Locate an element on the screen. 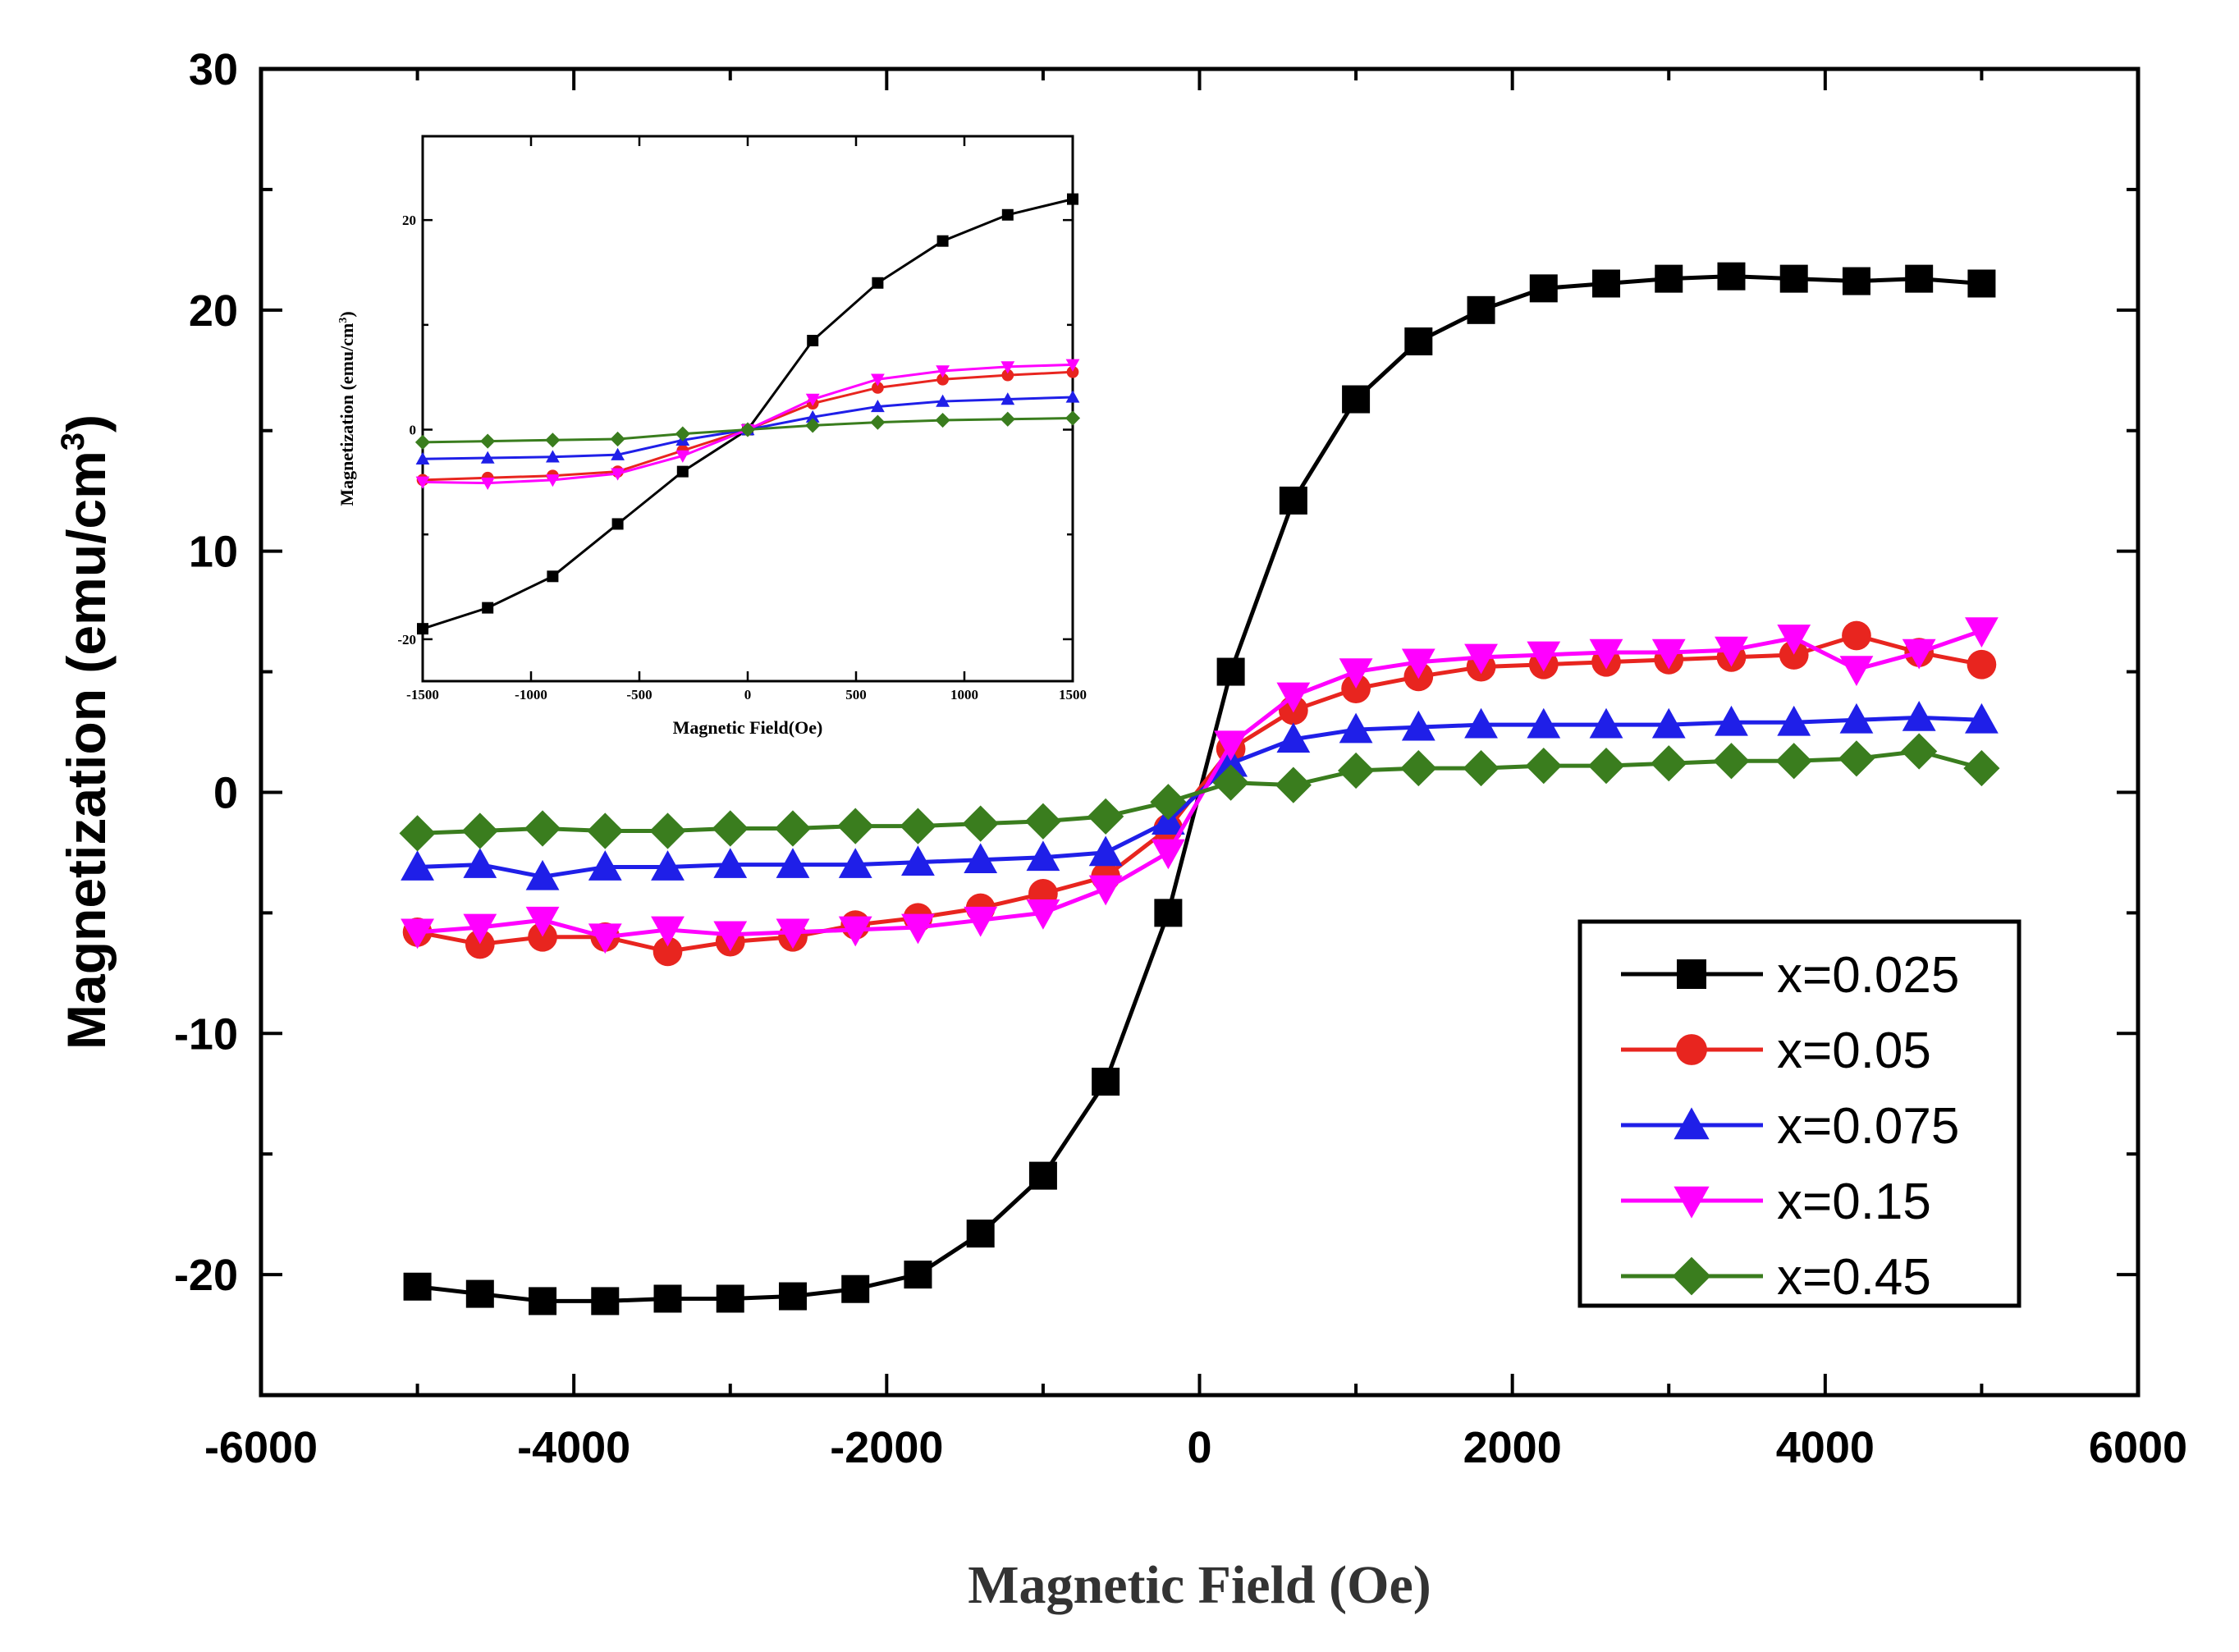  y-tick-label: 10 is located at coordinates (214, 552).